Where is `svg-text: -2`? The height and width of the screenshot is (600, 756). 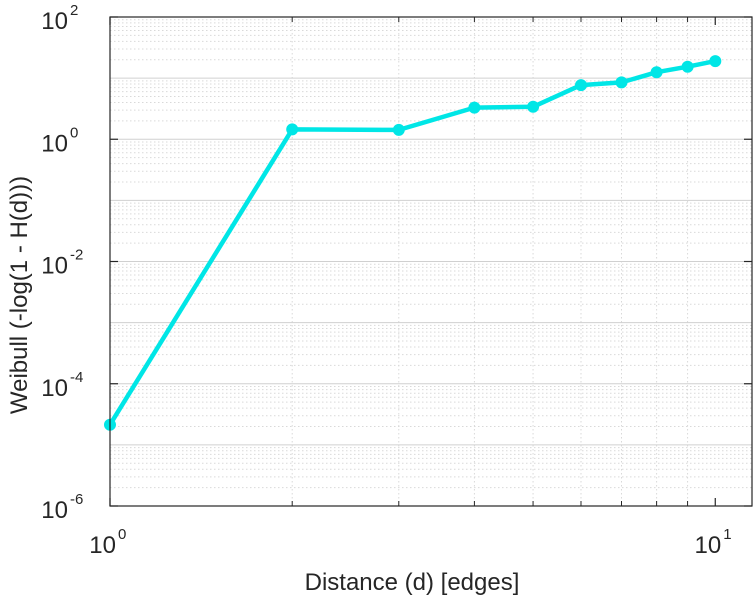
svg-text: -2 is located at coordinates (76, 255).